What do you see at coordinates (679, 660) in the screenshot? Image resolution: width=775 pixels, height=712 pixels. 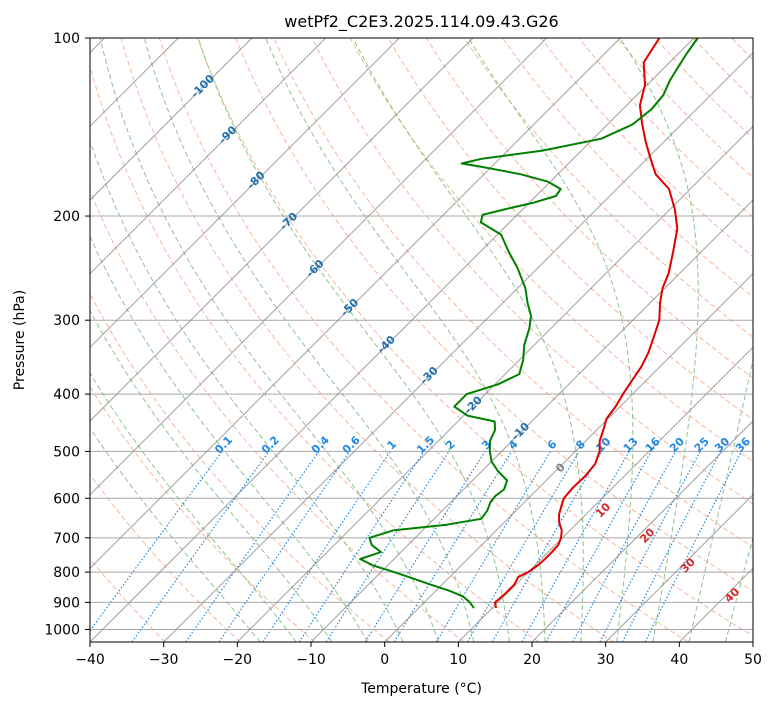 I see `x-tick-label: 40` at bounding box center [679, 660].